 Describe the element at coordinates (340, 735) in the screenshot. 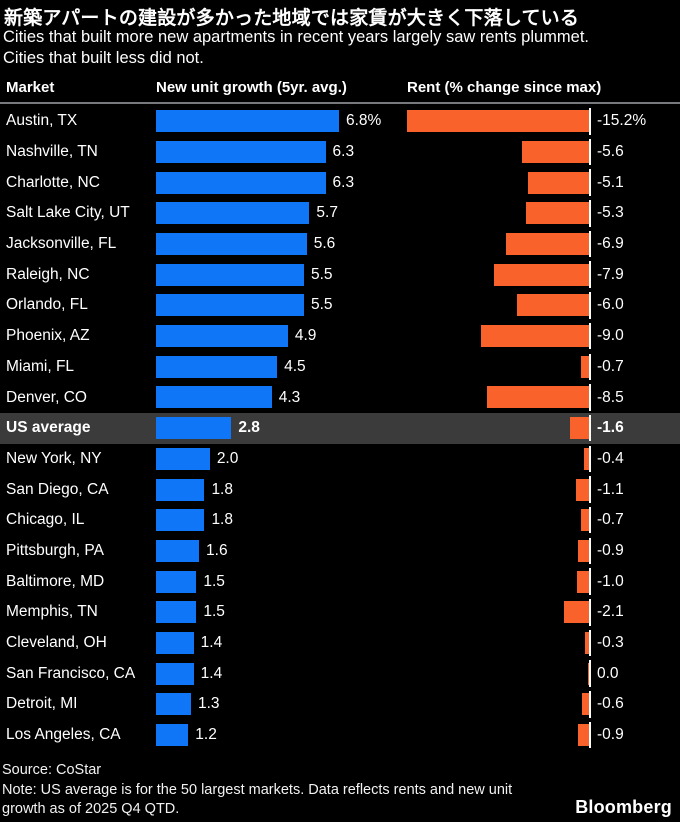

I see `table-row: Los Angeles, CA 1.2 -0.9` at that location.